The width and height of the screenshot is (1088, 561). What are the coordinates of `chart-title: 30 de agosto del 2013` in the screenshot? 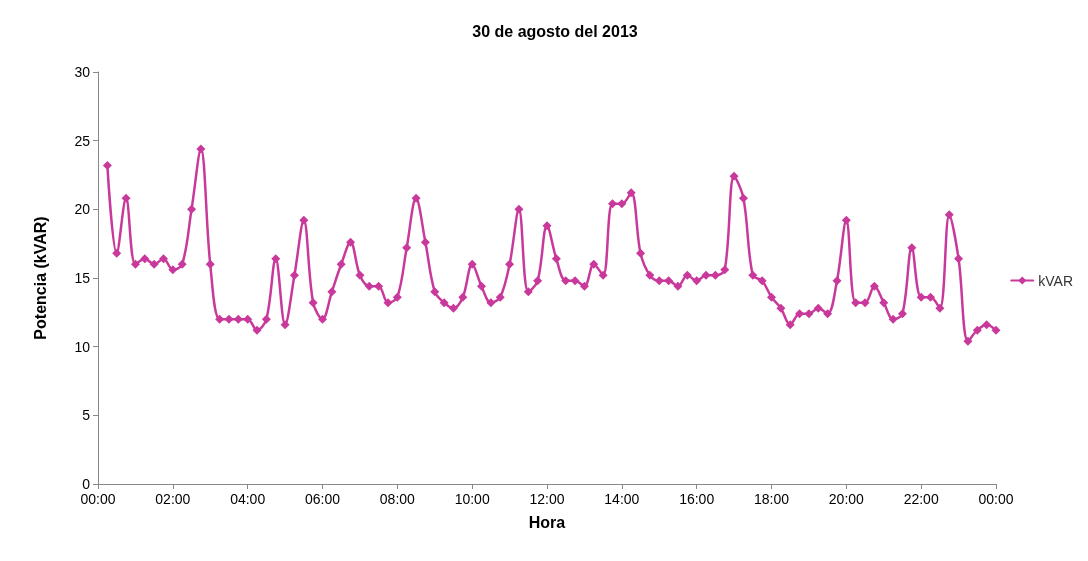 It's located at (555, 31).